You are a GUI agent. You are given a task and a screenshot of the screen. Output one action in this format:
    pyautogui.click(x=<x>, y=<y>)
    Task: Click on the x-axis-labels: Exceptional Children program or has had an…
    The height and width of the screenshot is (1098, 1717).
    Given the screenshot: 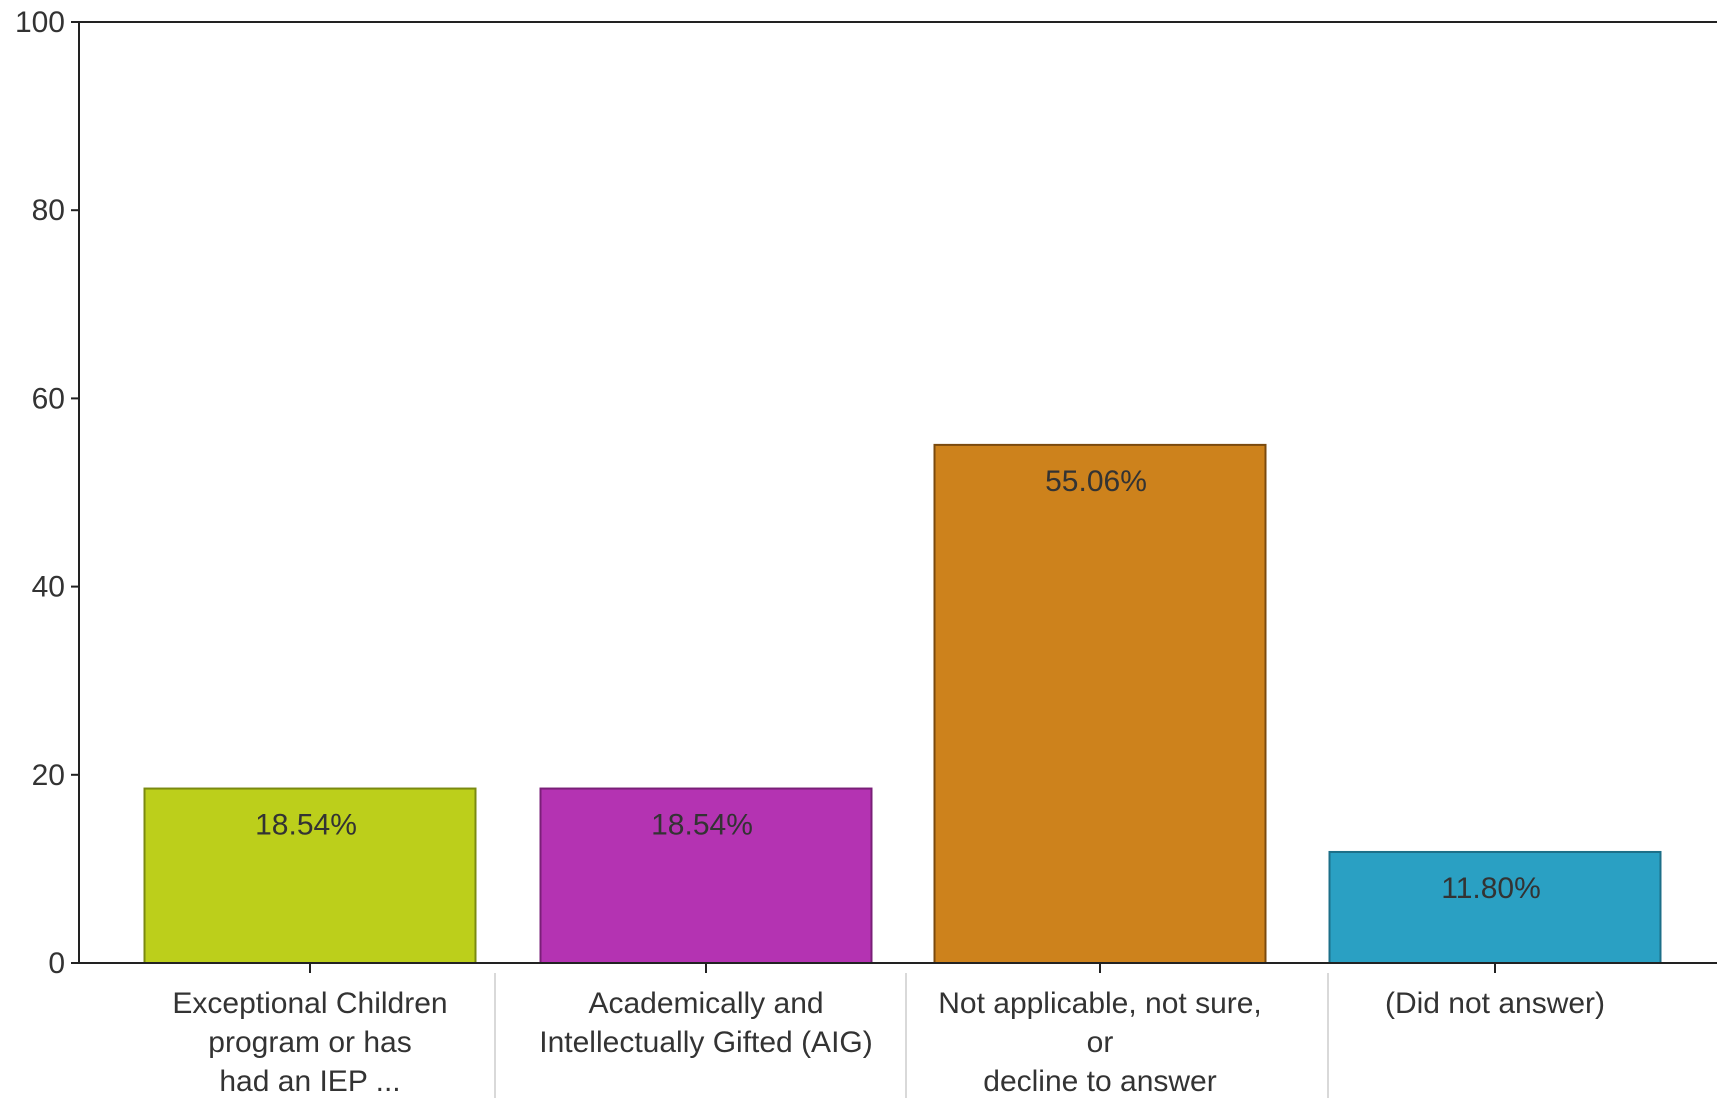 What is the action you would take?
    pyautogui.click(x=888, y=1042)
    